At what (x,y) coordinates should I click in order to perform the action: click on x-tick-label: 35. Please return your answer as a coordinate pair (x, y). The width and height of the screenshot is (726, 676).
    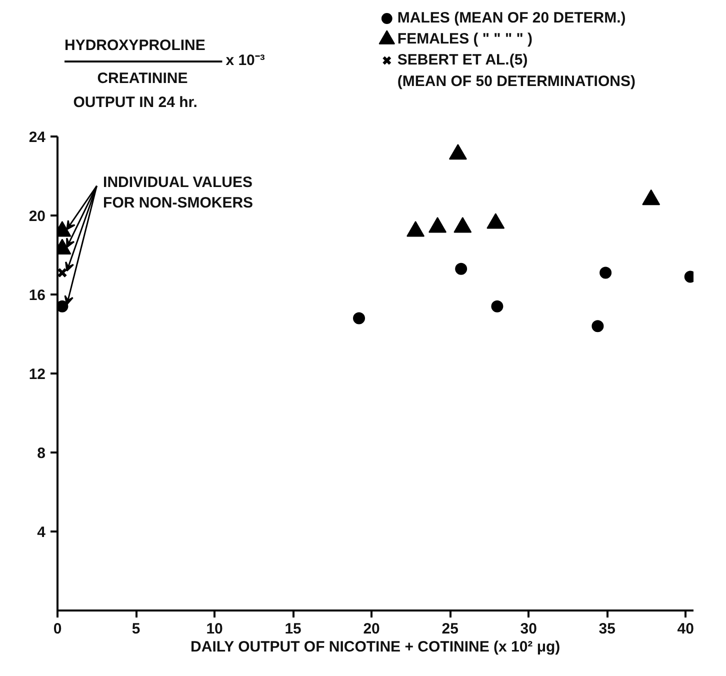
    Looking at the image, I should click on (607, 629).